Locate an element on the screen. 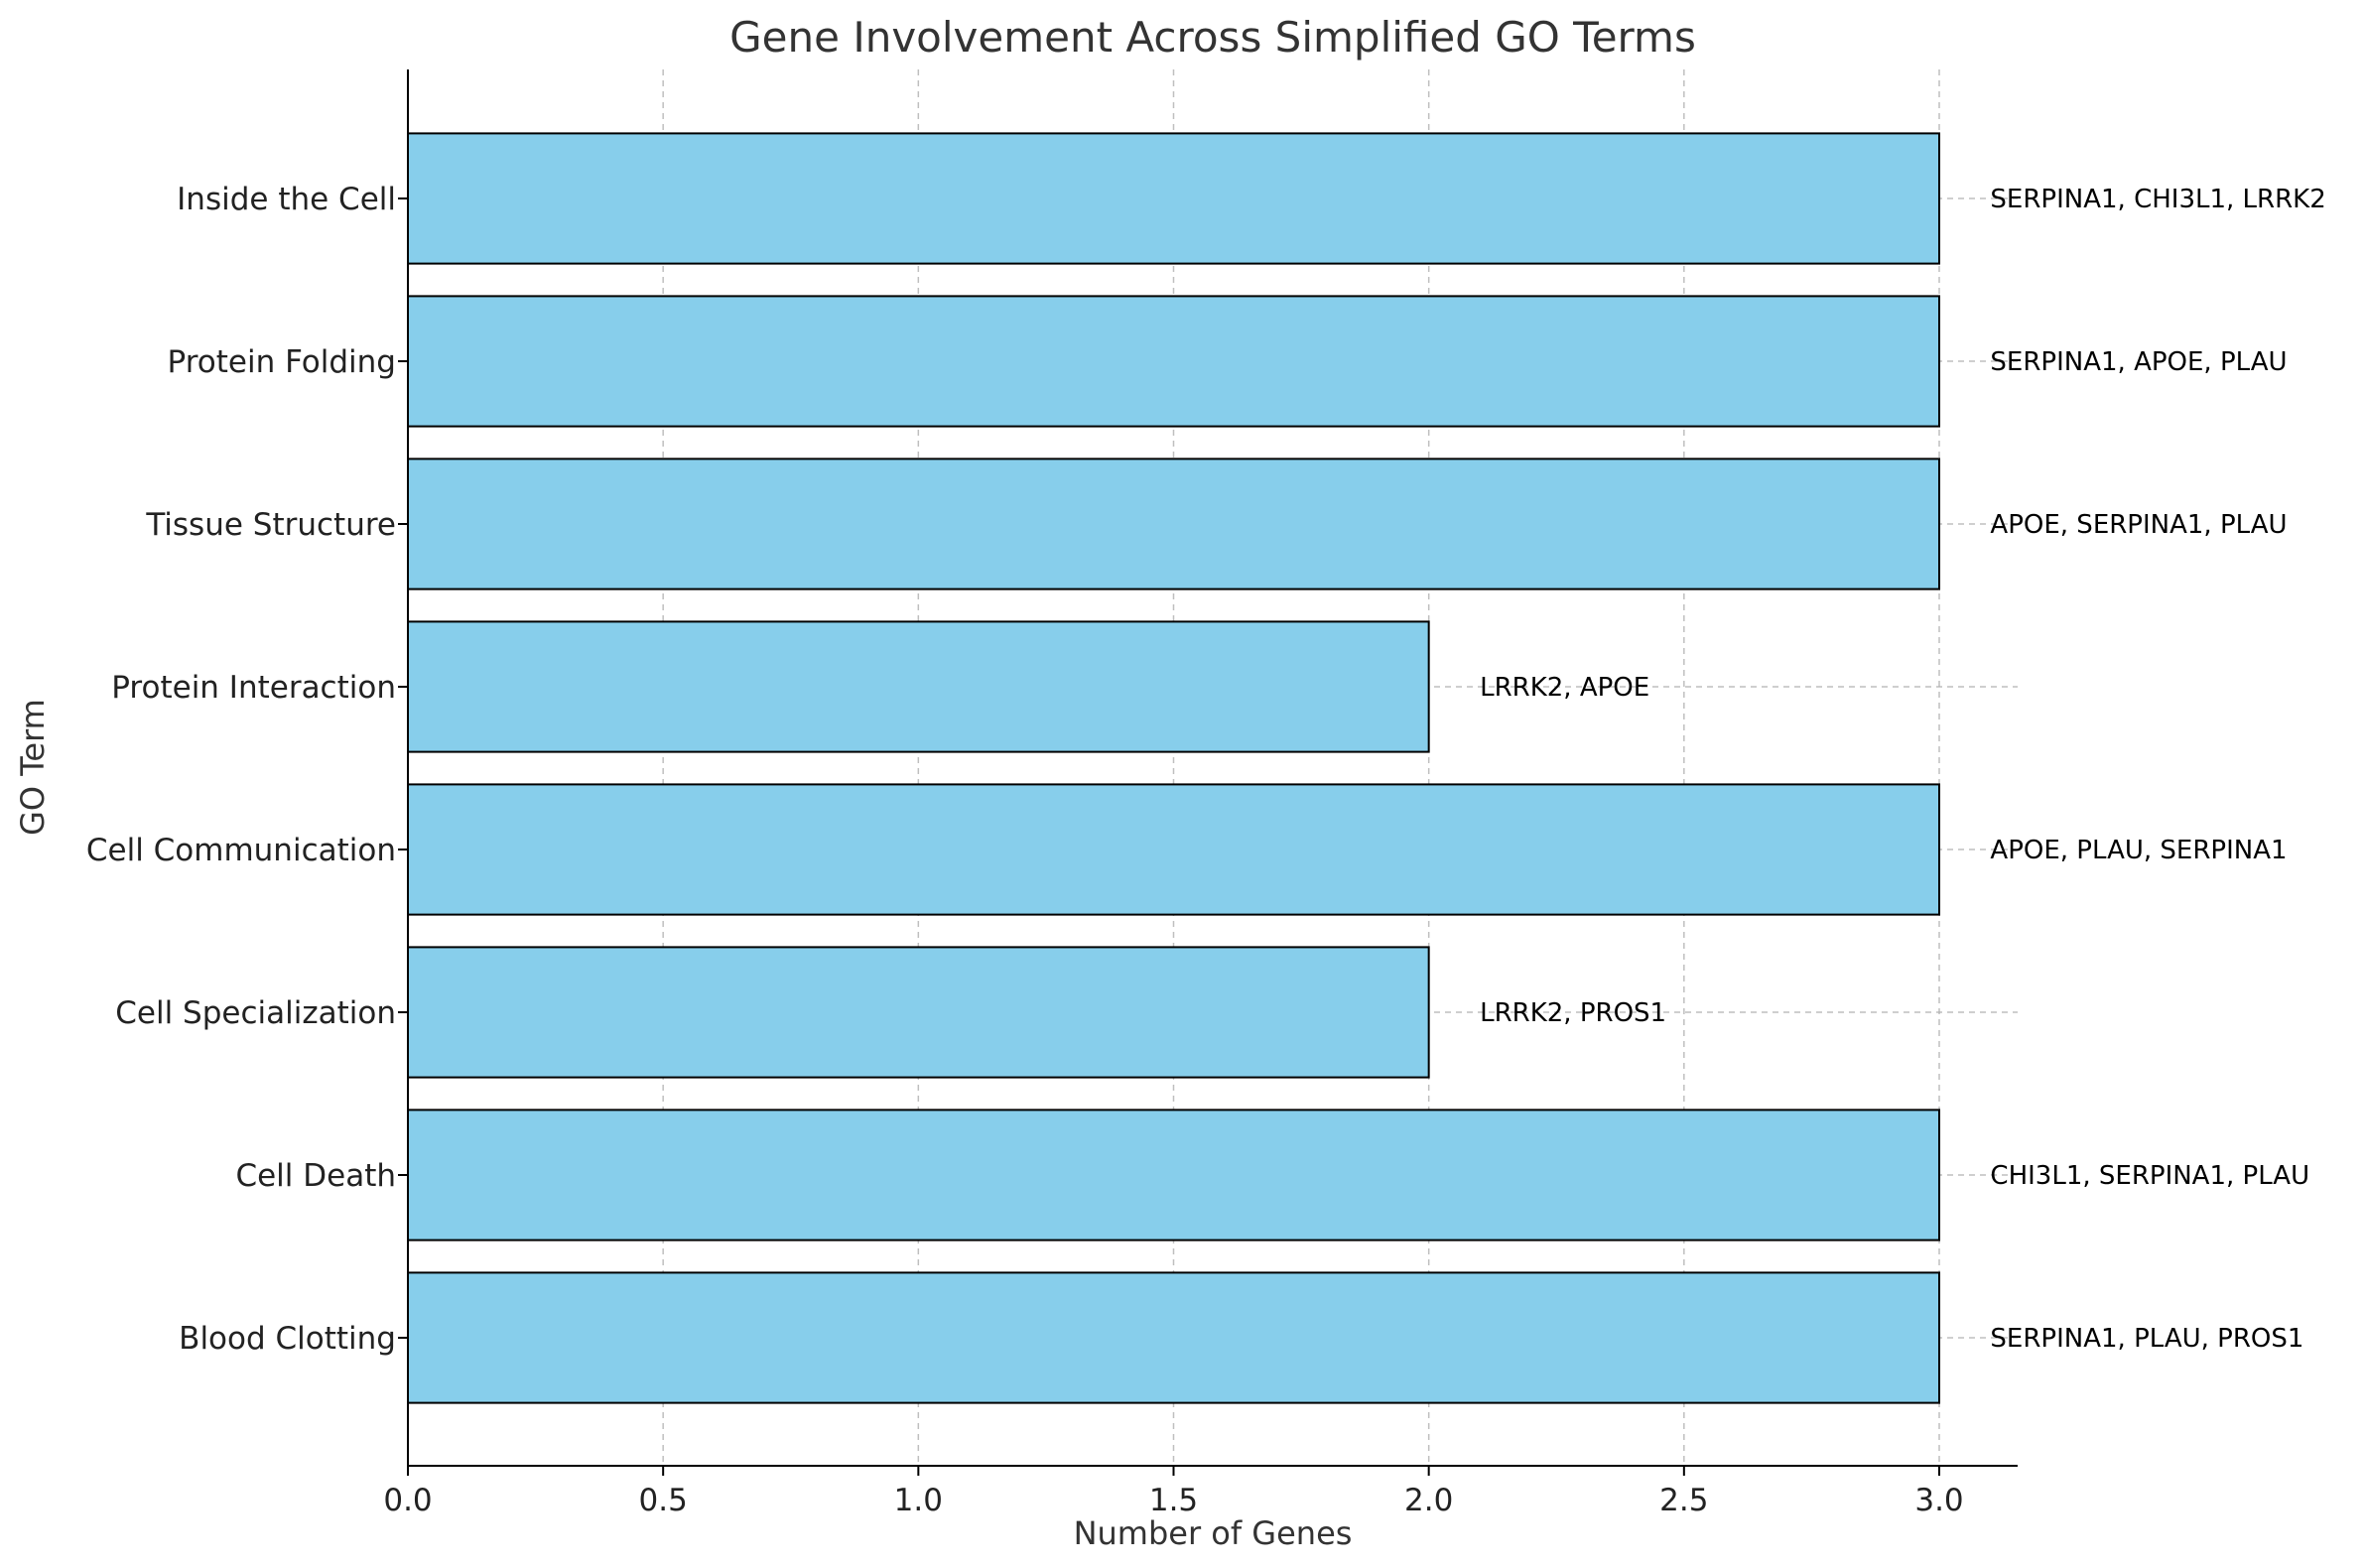 Image resolution: width=2365 pixels, height=1568 pixels. y-axis-label: GO Term is located at coordinates (33, 767).